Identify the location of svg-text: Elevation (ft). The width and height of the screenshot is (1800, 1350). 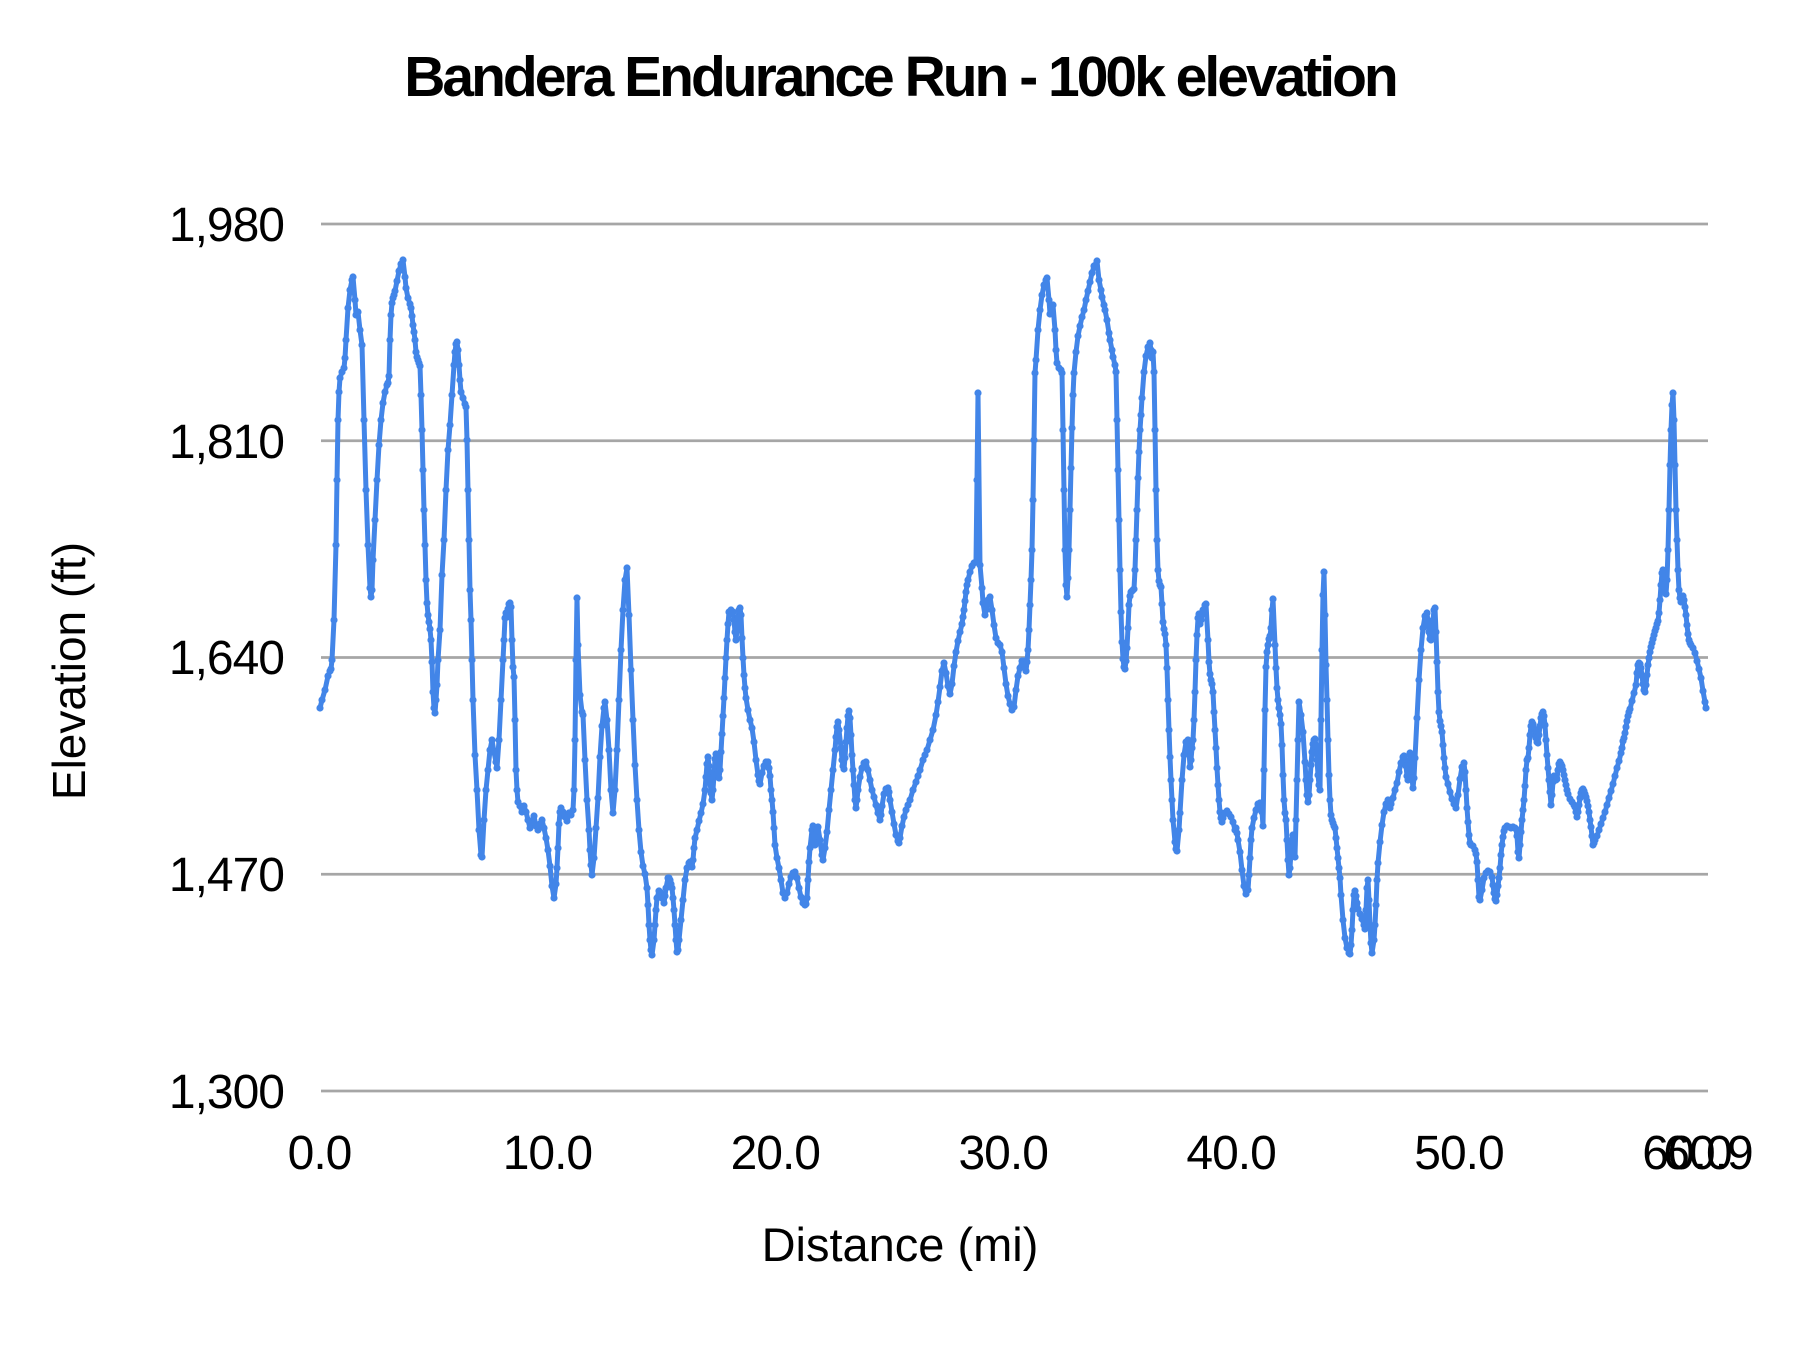
(69, 671).